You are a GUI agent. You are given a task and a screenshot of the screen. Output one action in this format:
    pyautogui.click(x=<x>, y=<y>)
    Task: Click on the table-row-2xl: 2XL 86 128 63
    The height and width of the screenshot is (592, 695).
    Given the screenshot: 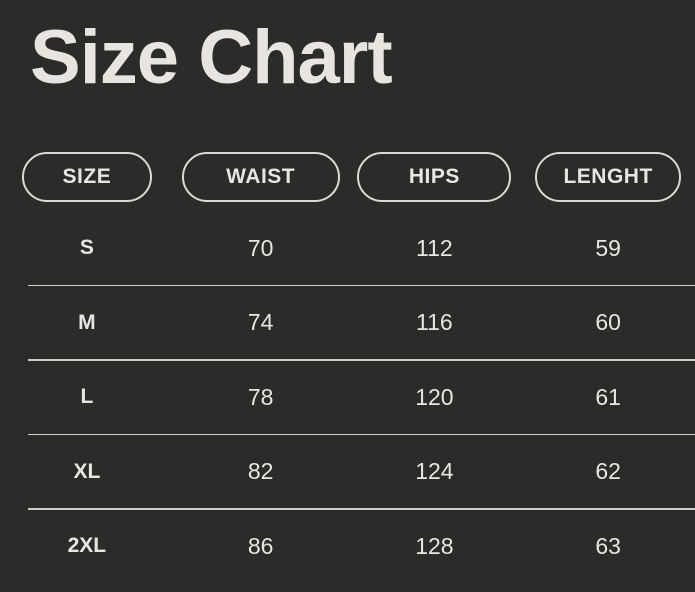 What is the action you would take?
    pyautogui.click(x=347, y=546)
    